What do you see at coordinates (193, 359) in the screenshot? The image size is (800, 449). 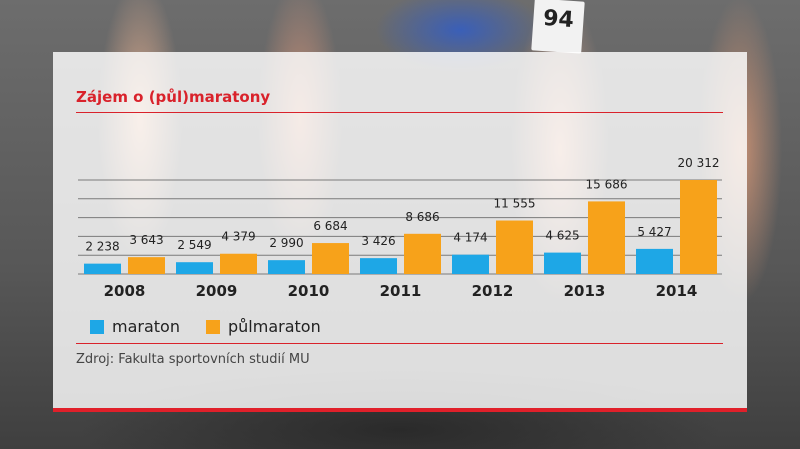 I see `source-note: Zdroj: Fakulta sportovních studií MU` at bounding box center [193, 359].